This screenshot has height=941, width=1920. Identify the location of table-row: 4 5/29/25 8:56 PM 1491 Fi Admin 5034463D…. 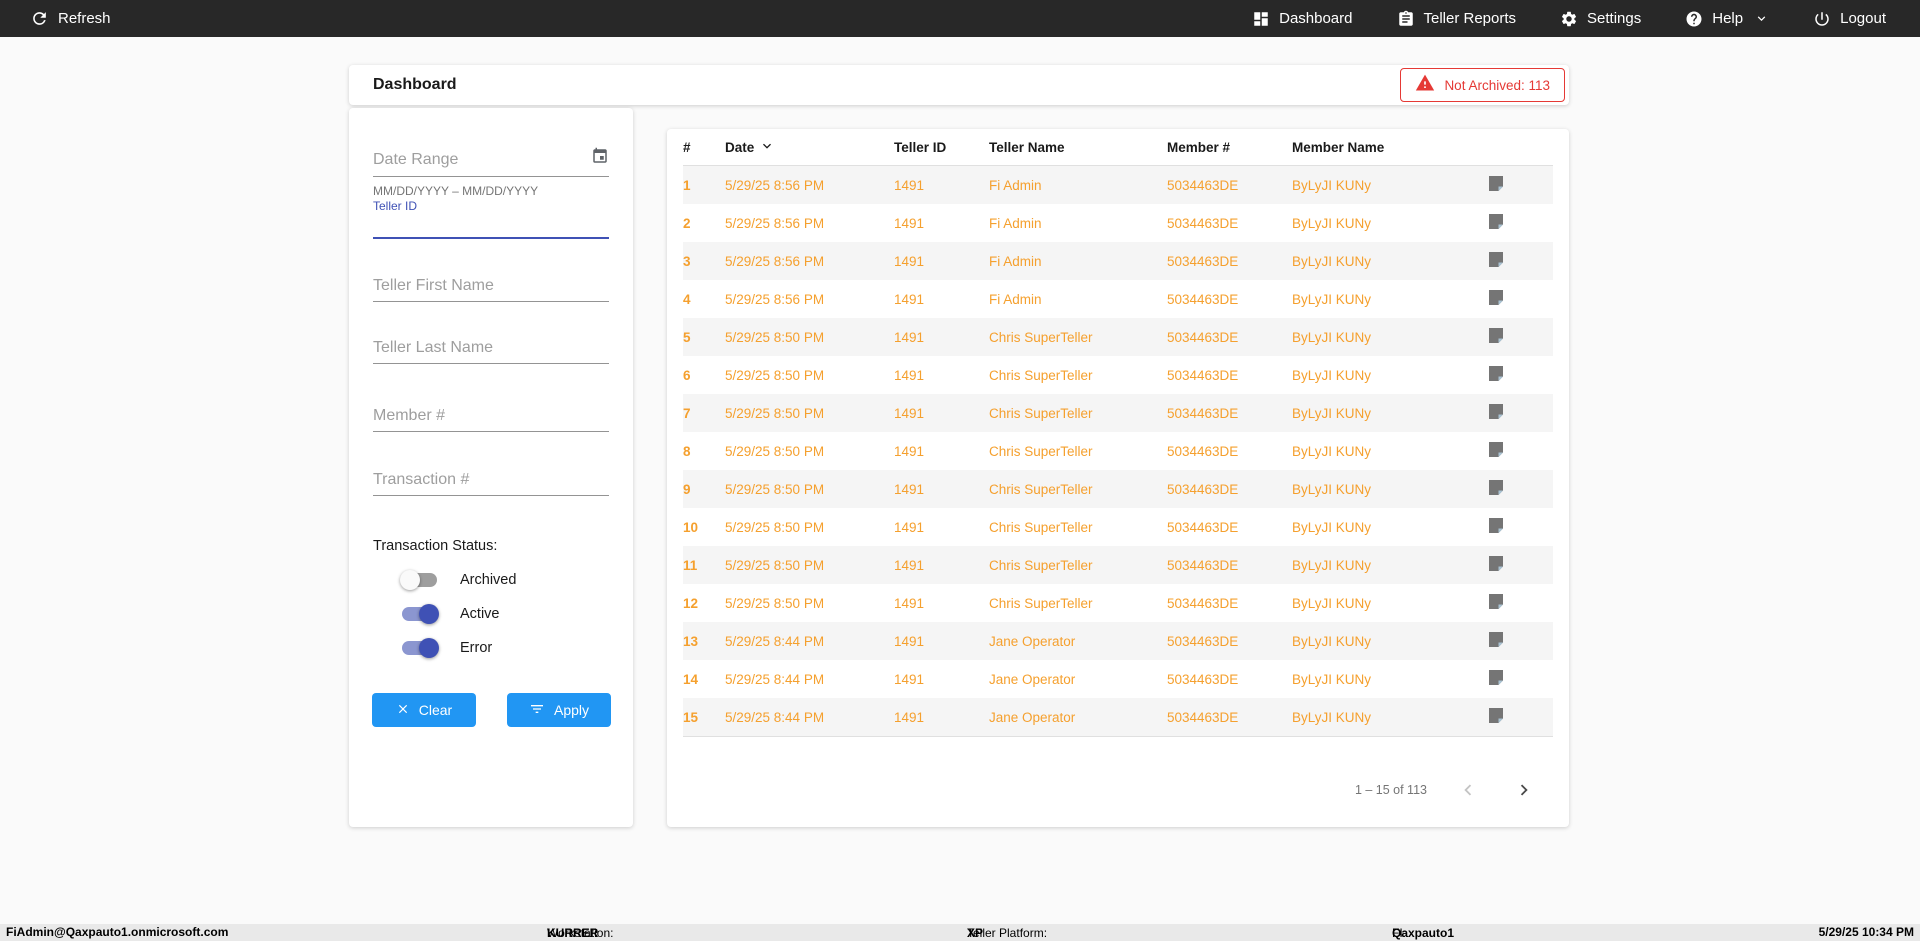
(1118, 299).